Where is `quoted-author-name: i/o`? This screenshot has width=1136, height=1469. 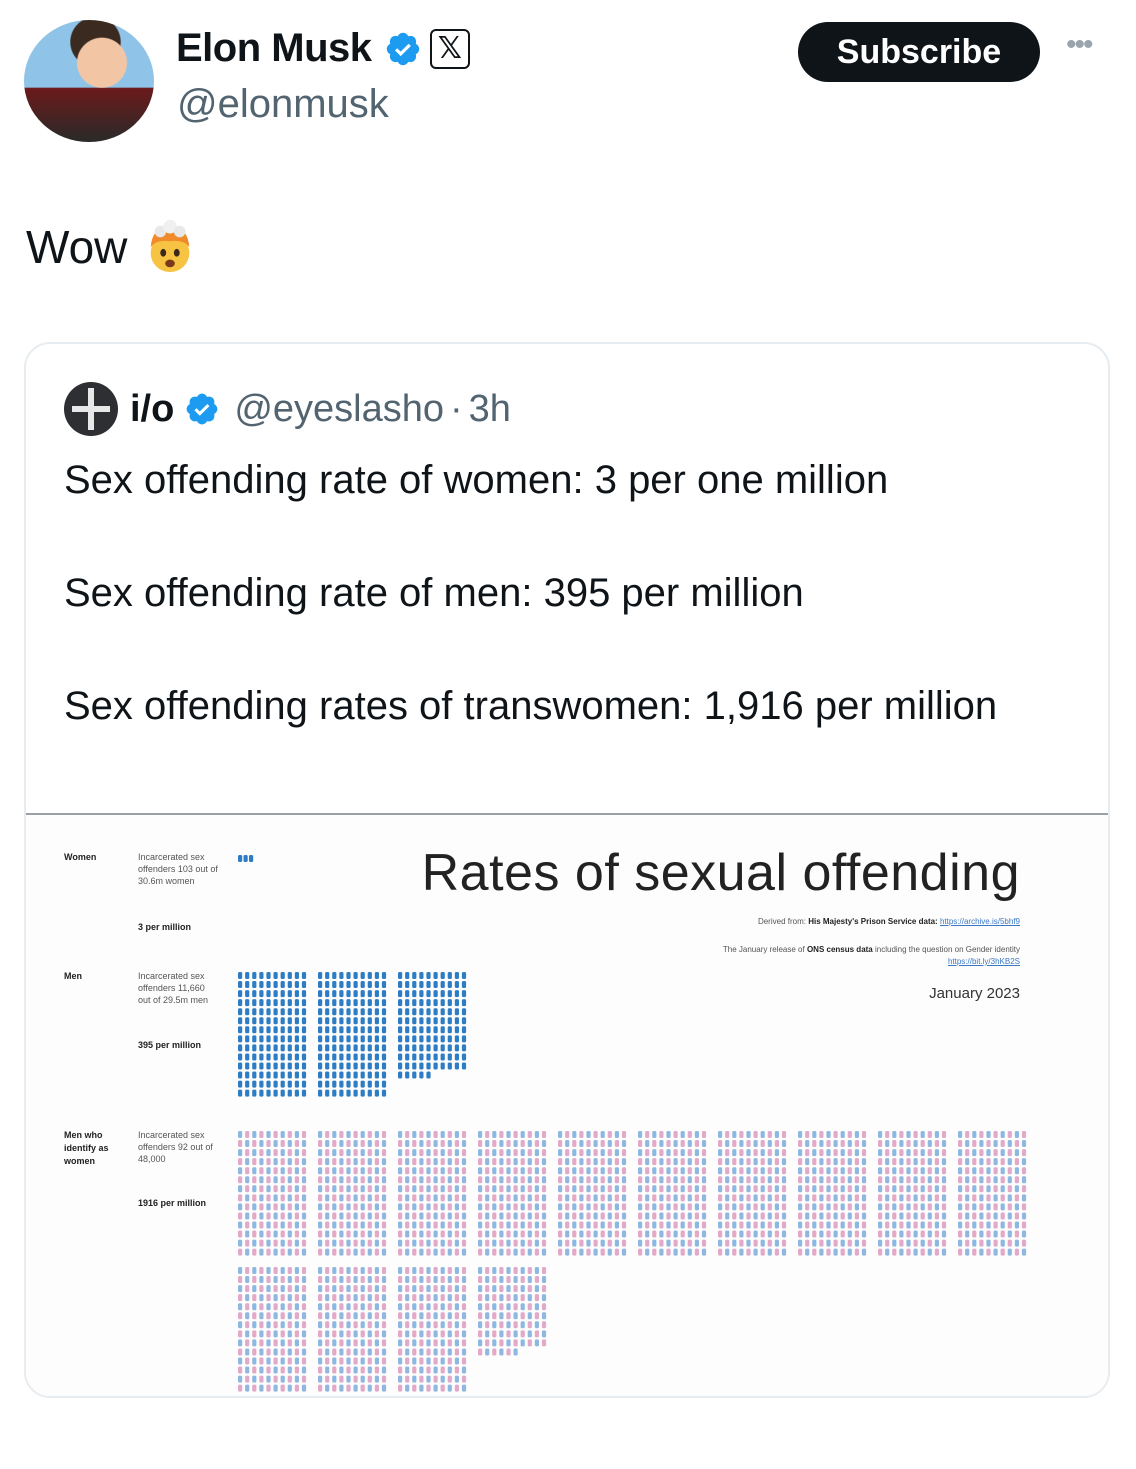
quoted-author-name: i/o is located at coordinates (152, 408).